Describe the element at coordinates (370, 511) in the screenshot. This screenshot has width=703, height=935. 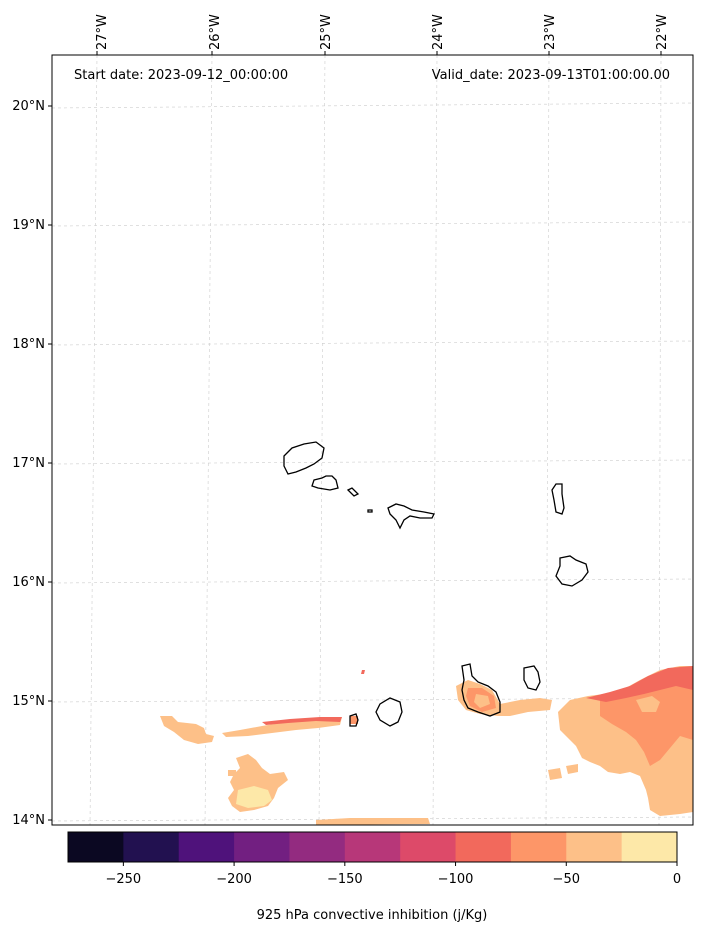
I see `island-branco` at that location.